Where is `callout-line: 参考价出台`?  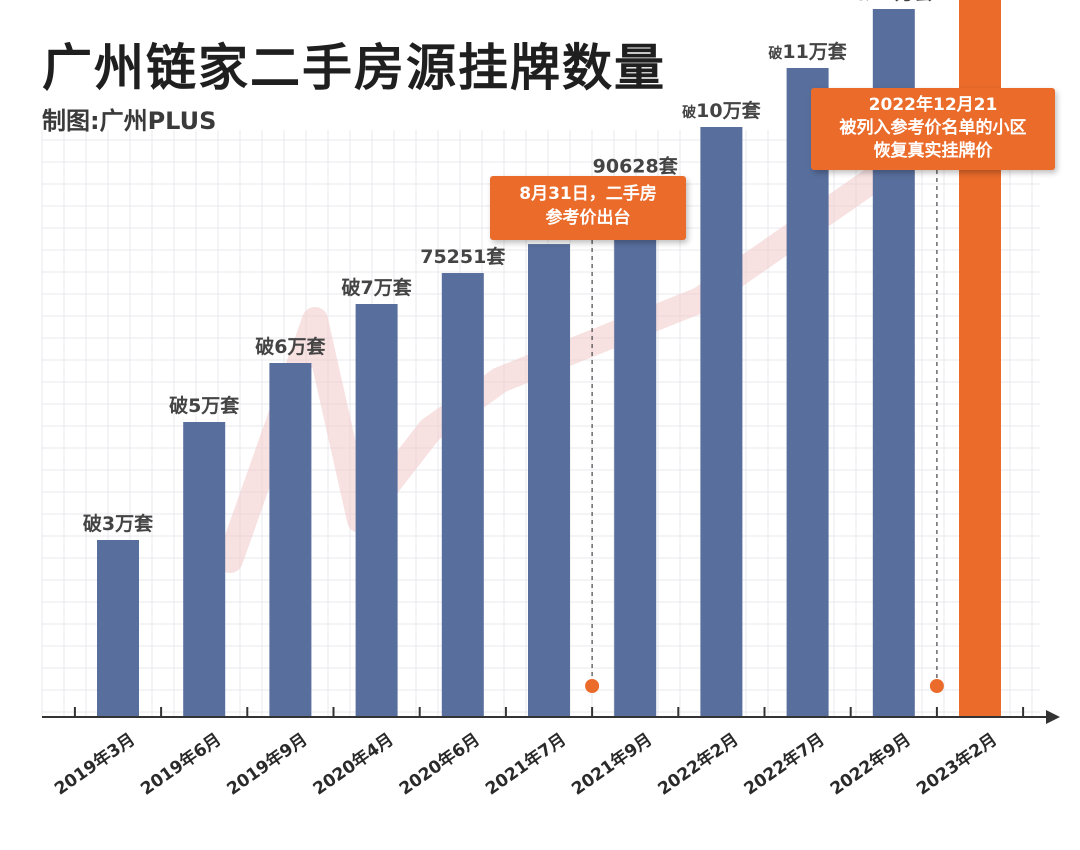
callout-line: 参考价出台 is located at coordinates (588, 218).